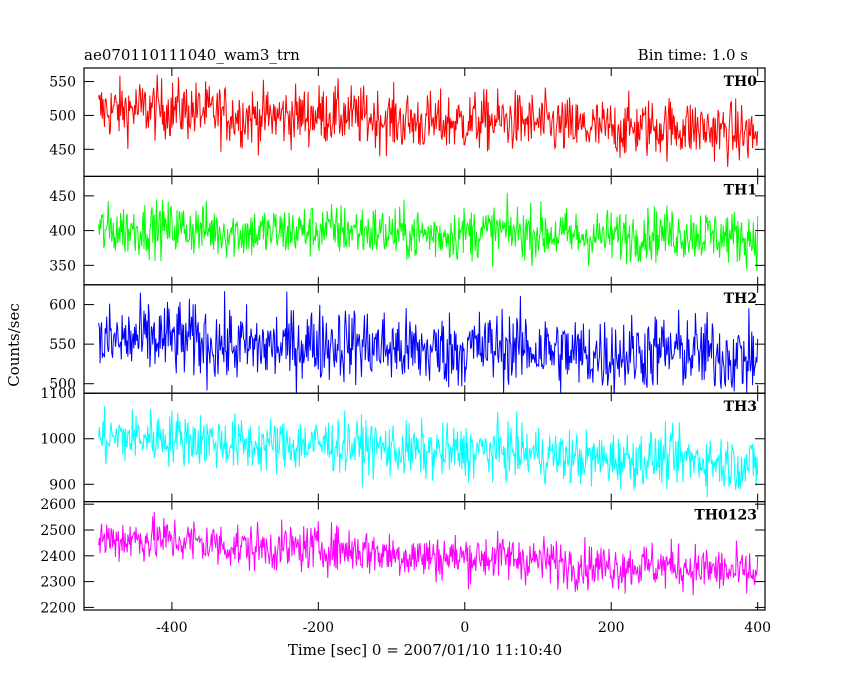 The image size is (850, 680). I want to click on panel-th0123: 2200 2300 2400 2500 2600 TH0123, so click(403, 556).